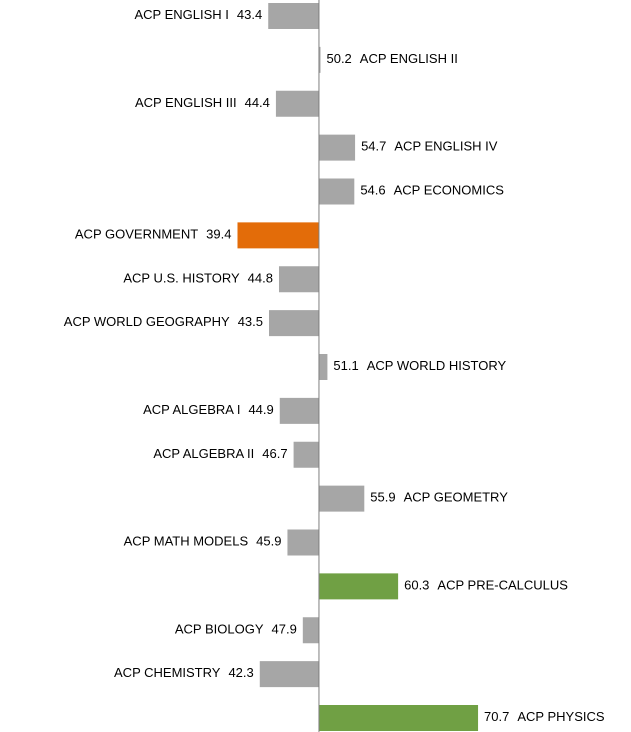 The width and height of the screenshot is (631, 732). Describe the element at coordinates (373, 146) in the screenshot. I see `value-label: 54.7` at that location.